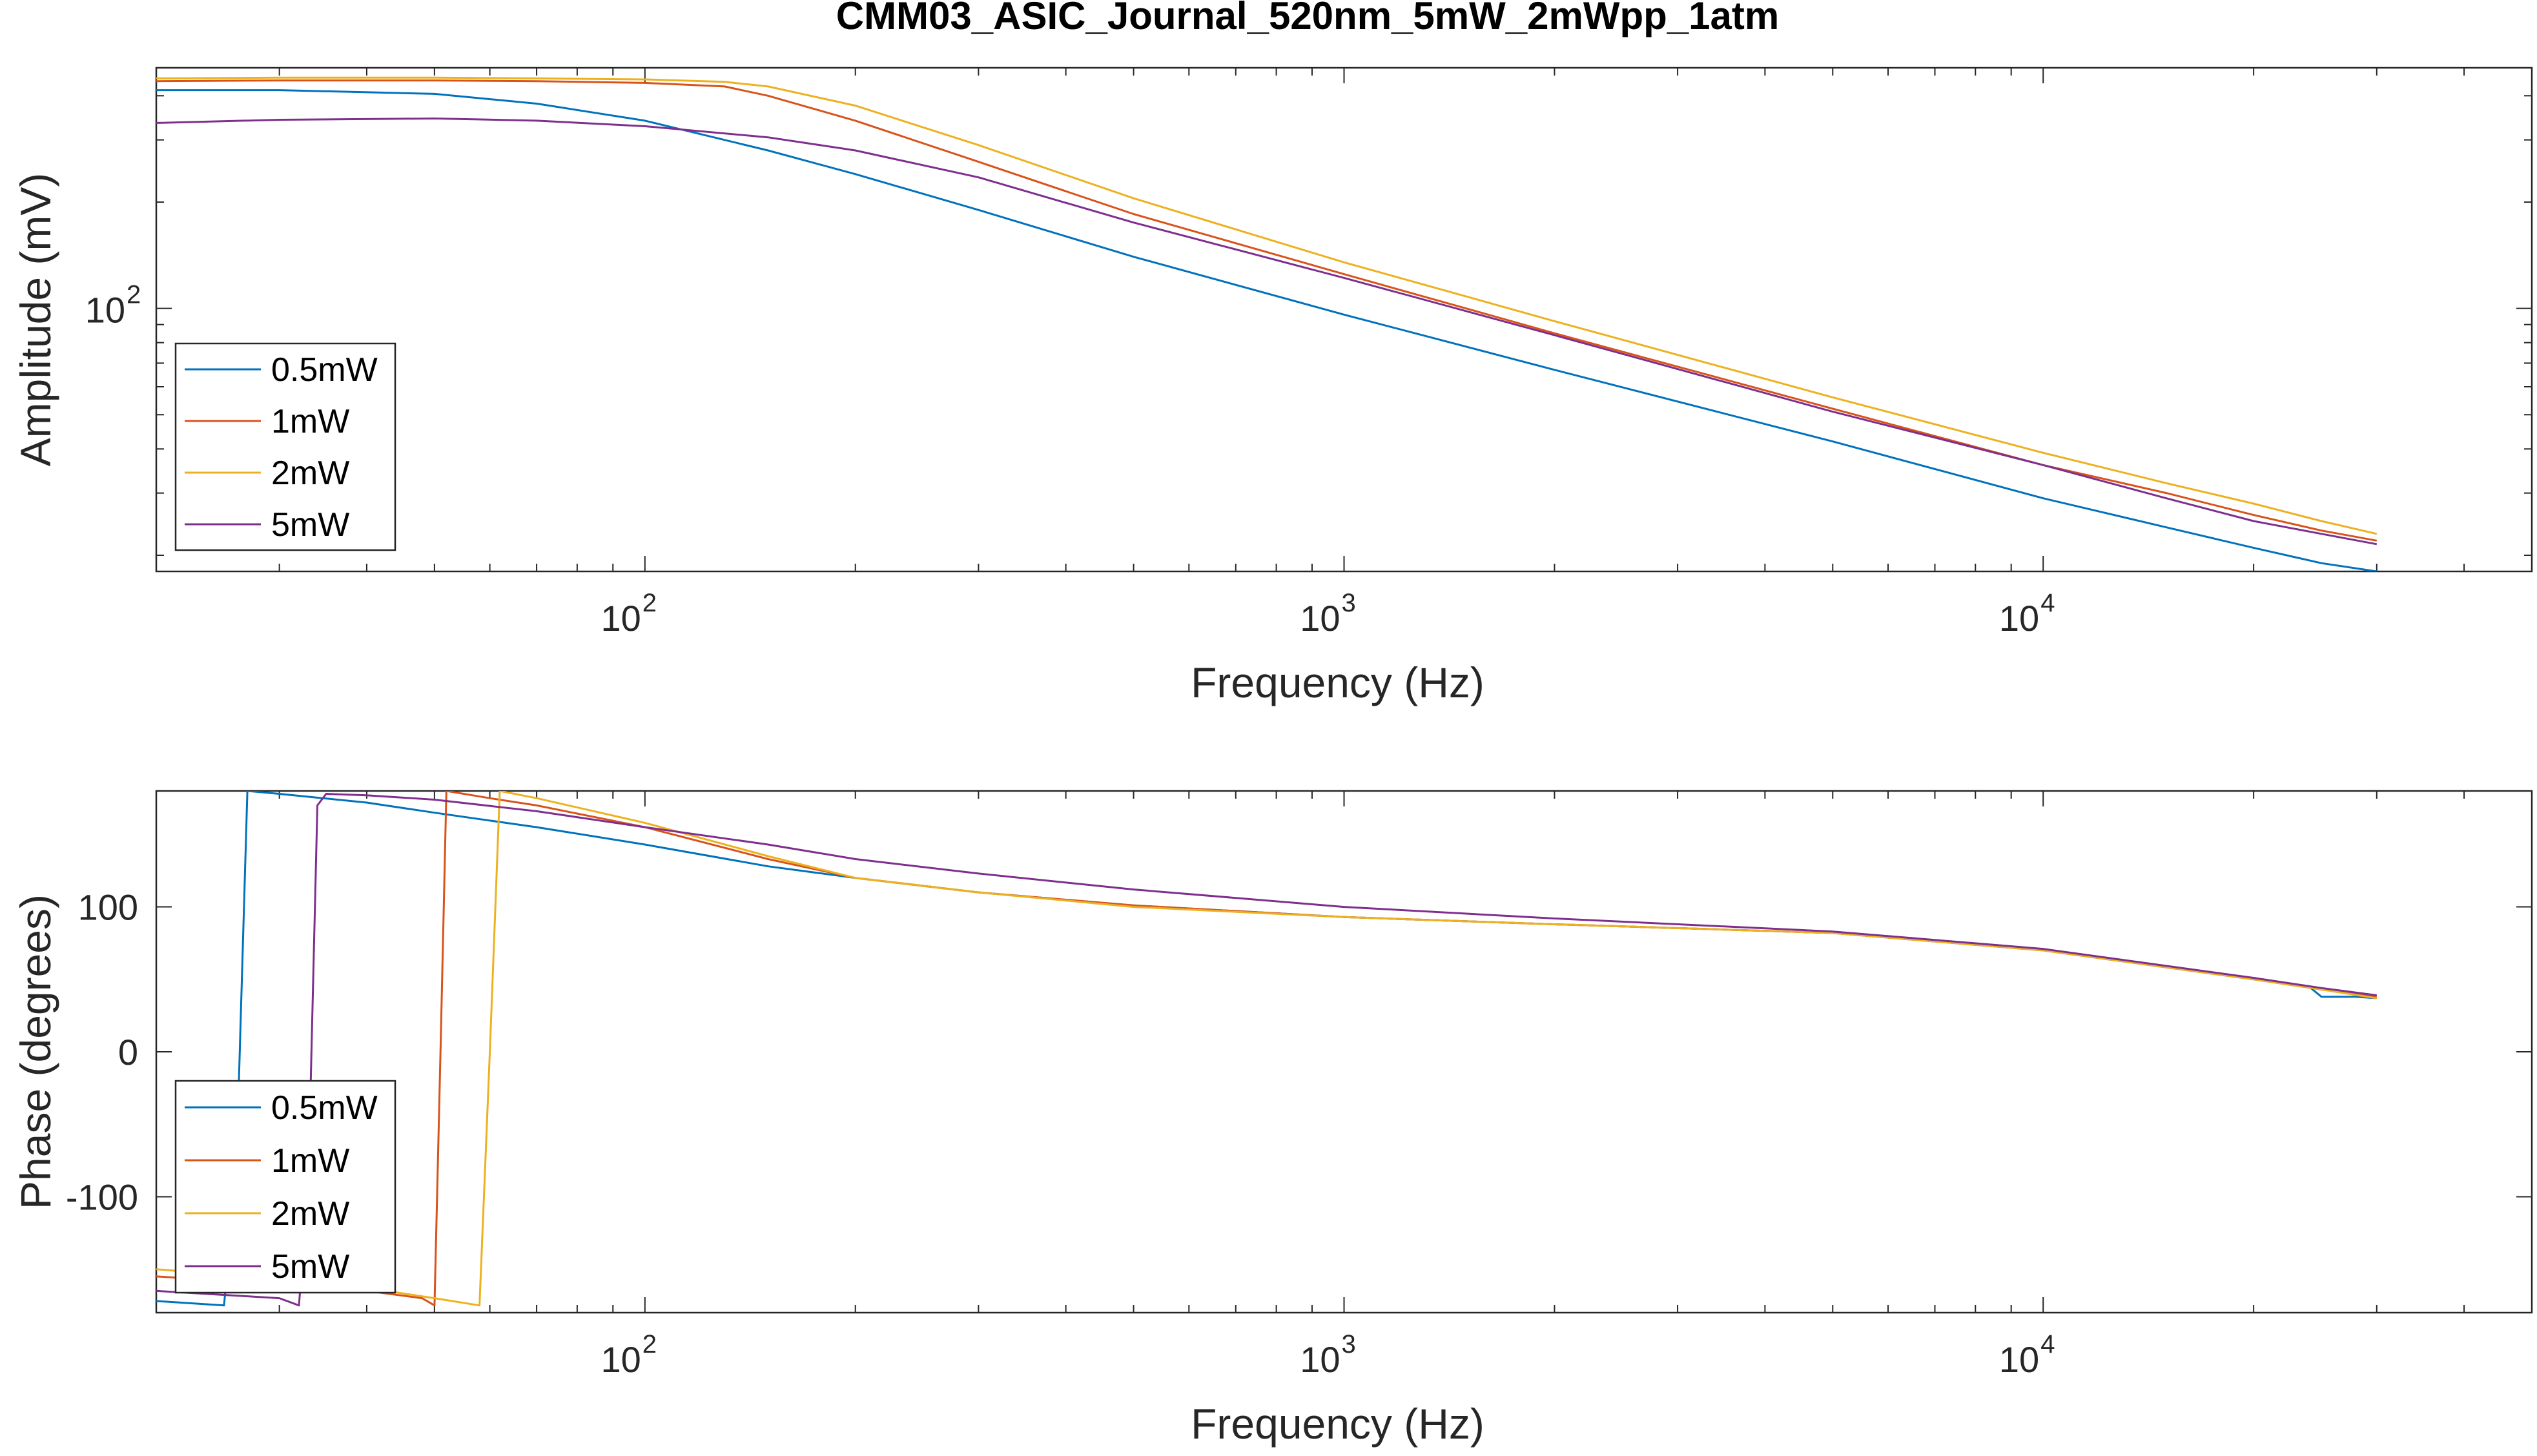 The height and width of the screenshot is (1456, 2537). I want to click on amplitude-legend-label: 5mW, so click(310, 525).